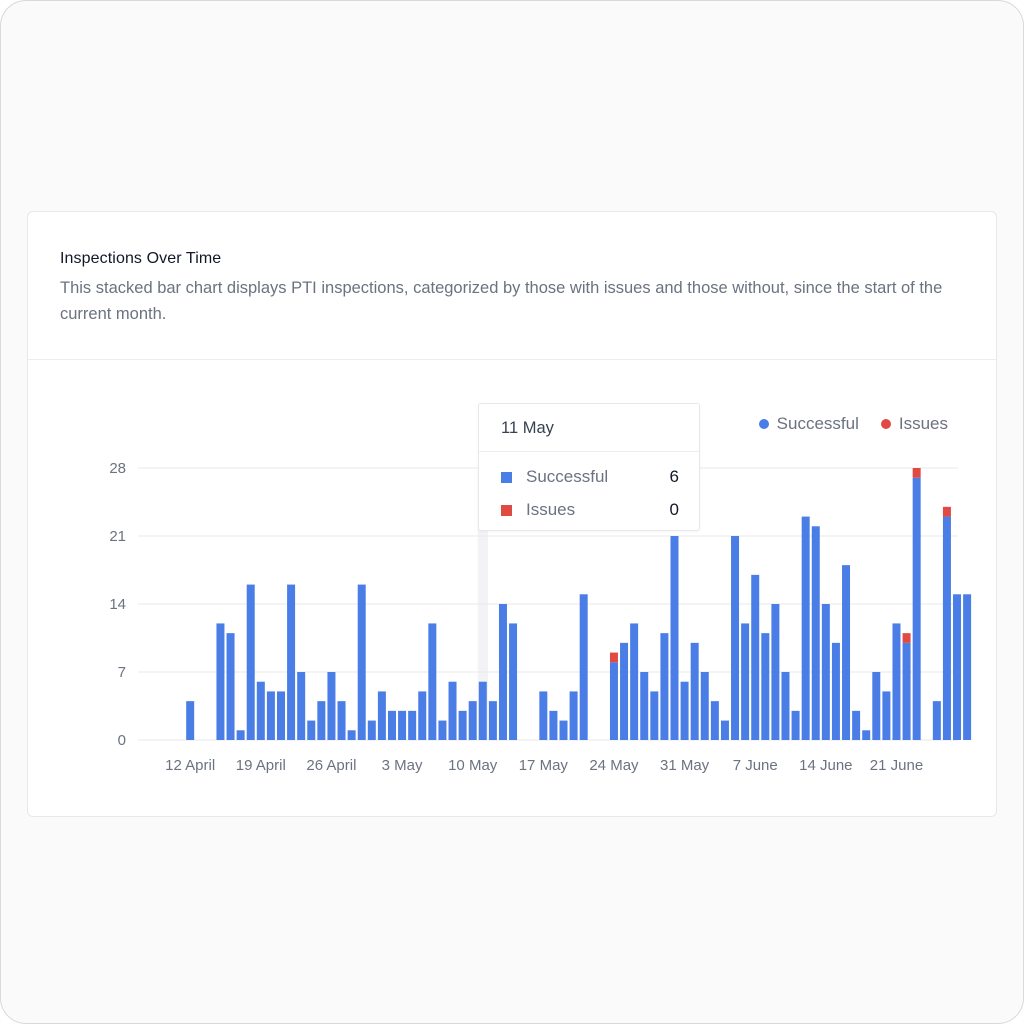 This screenshot has width=1024, height=1024. What do you see at coordinates (825, 765) in the screenshot?
I see `x-tick-label: 14 June` at bounding box center [825, 765].